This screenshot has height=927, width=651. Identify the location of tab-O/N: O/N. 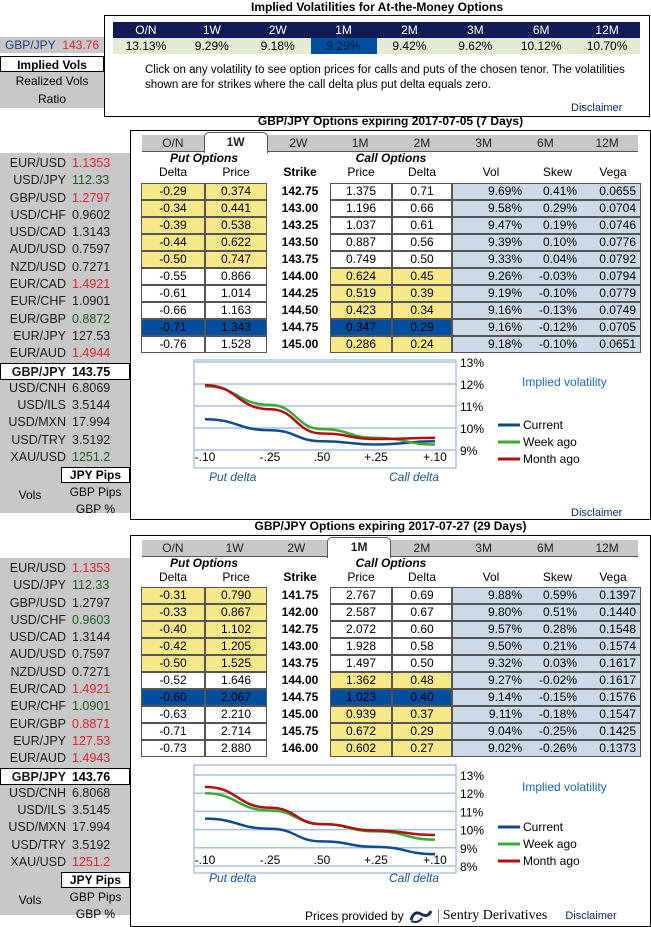
(173, 143).